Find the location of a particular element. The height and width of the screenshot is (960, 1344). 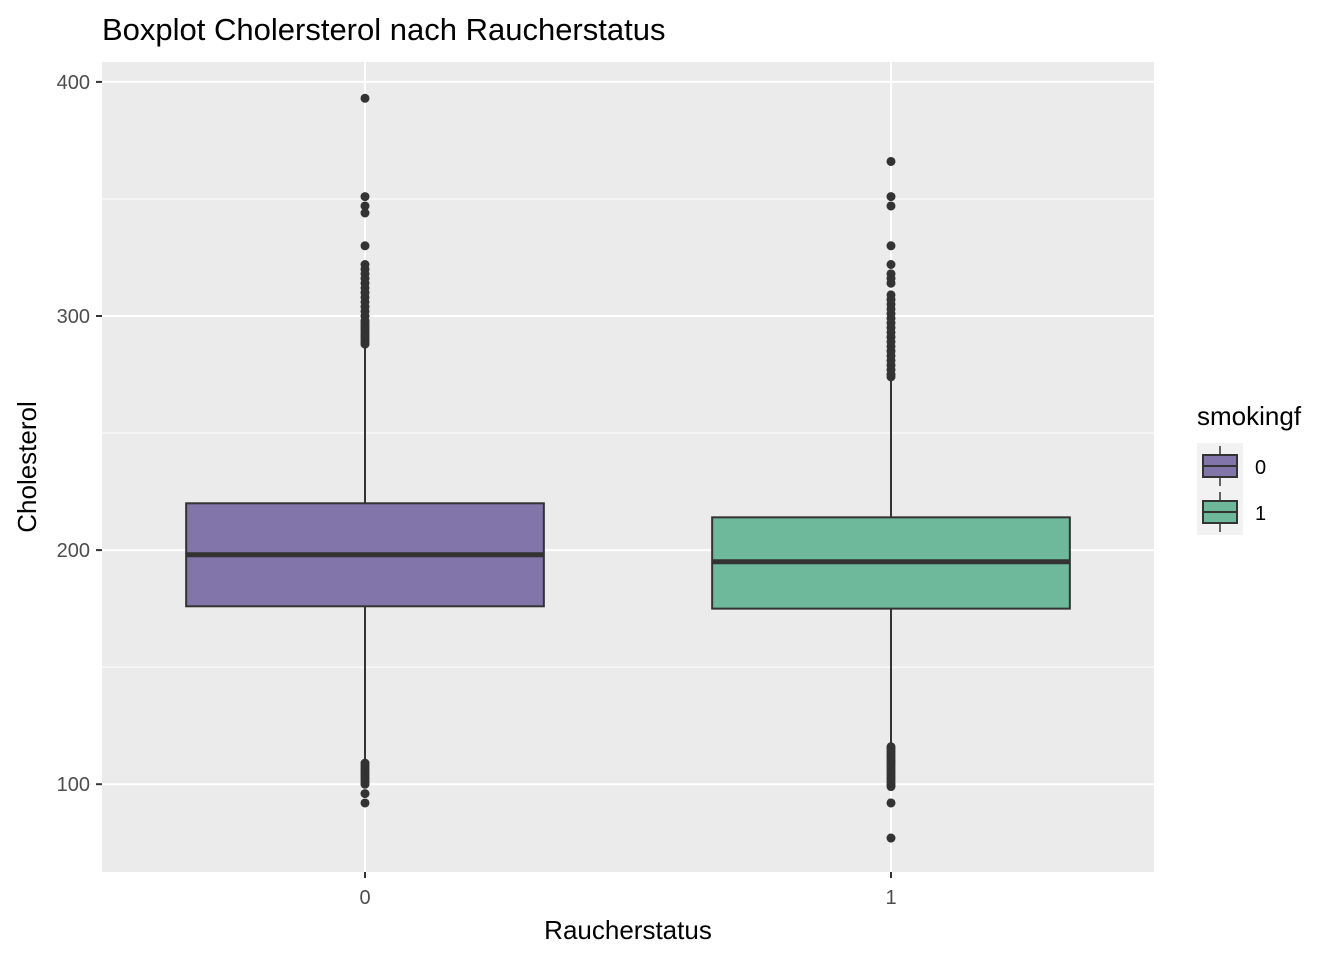

y-tick-label: 300 is located at coordinates (73, 317).